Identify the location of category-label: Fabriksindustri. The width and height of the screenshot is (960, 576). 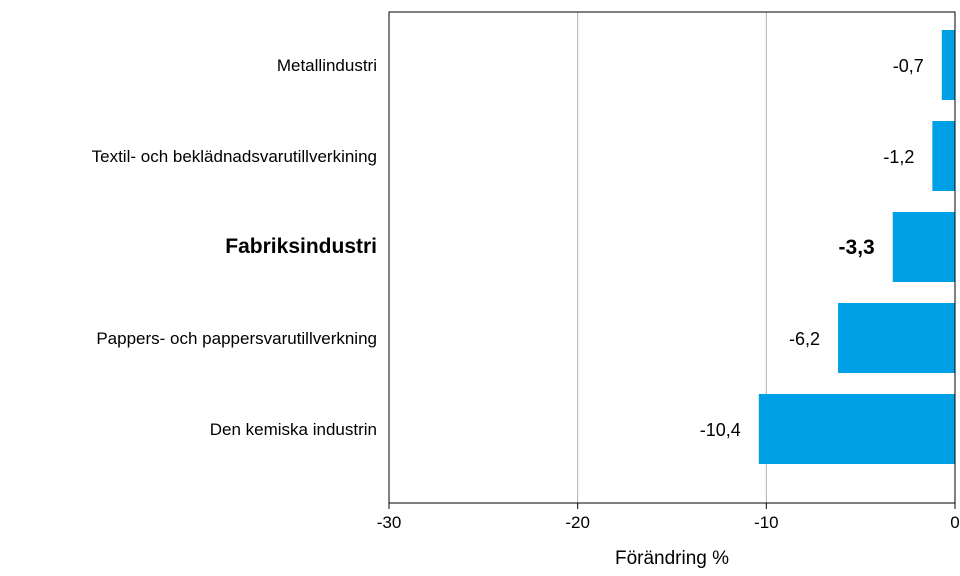
(301, 246).